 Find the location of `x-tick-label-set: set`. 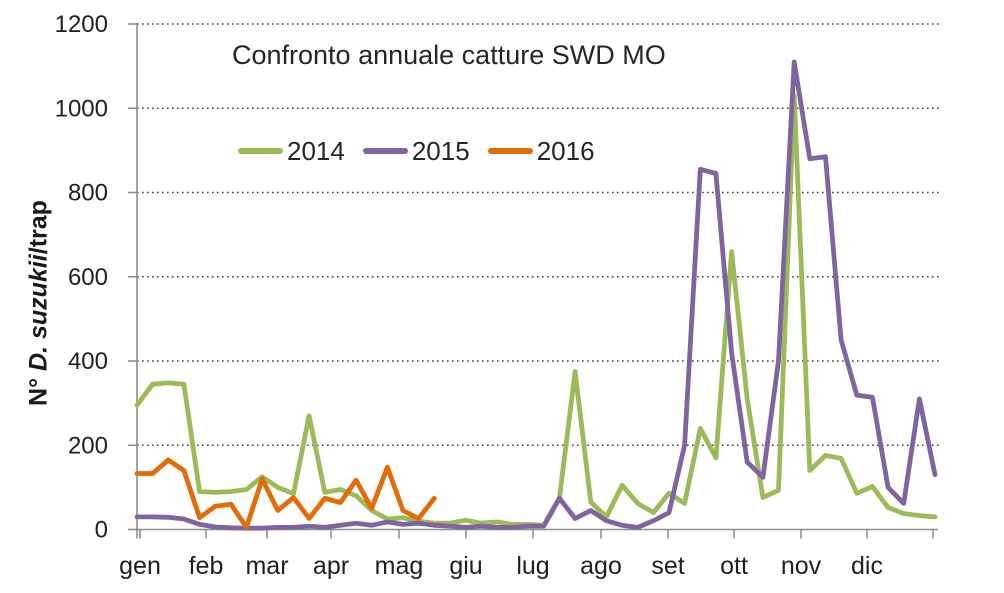

x-tick-label-set: set is located at coordinates (667, 566).